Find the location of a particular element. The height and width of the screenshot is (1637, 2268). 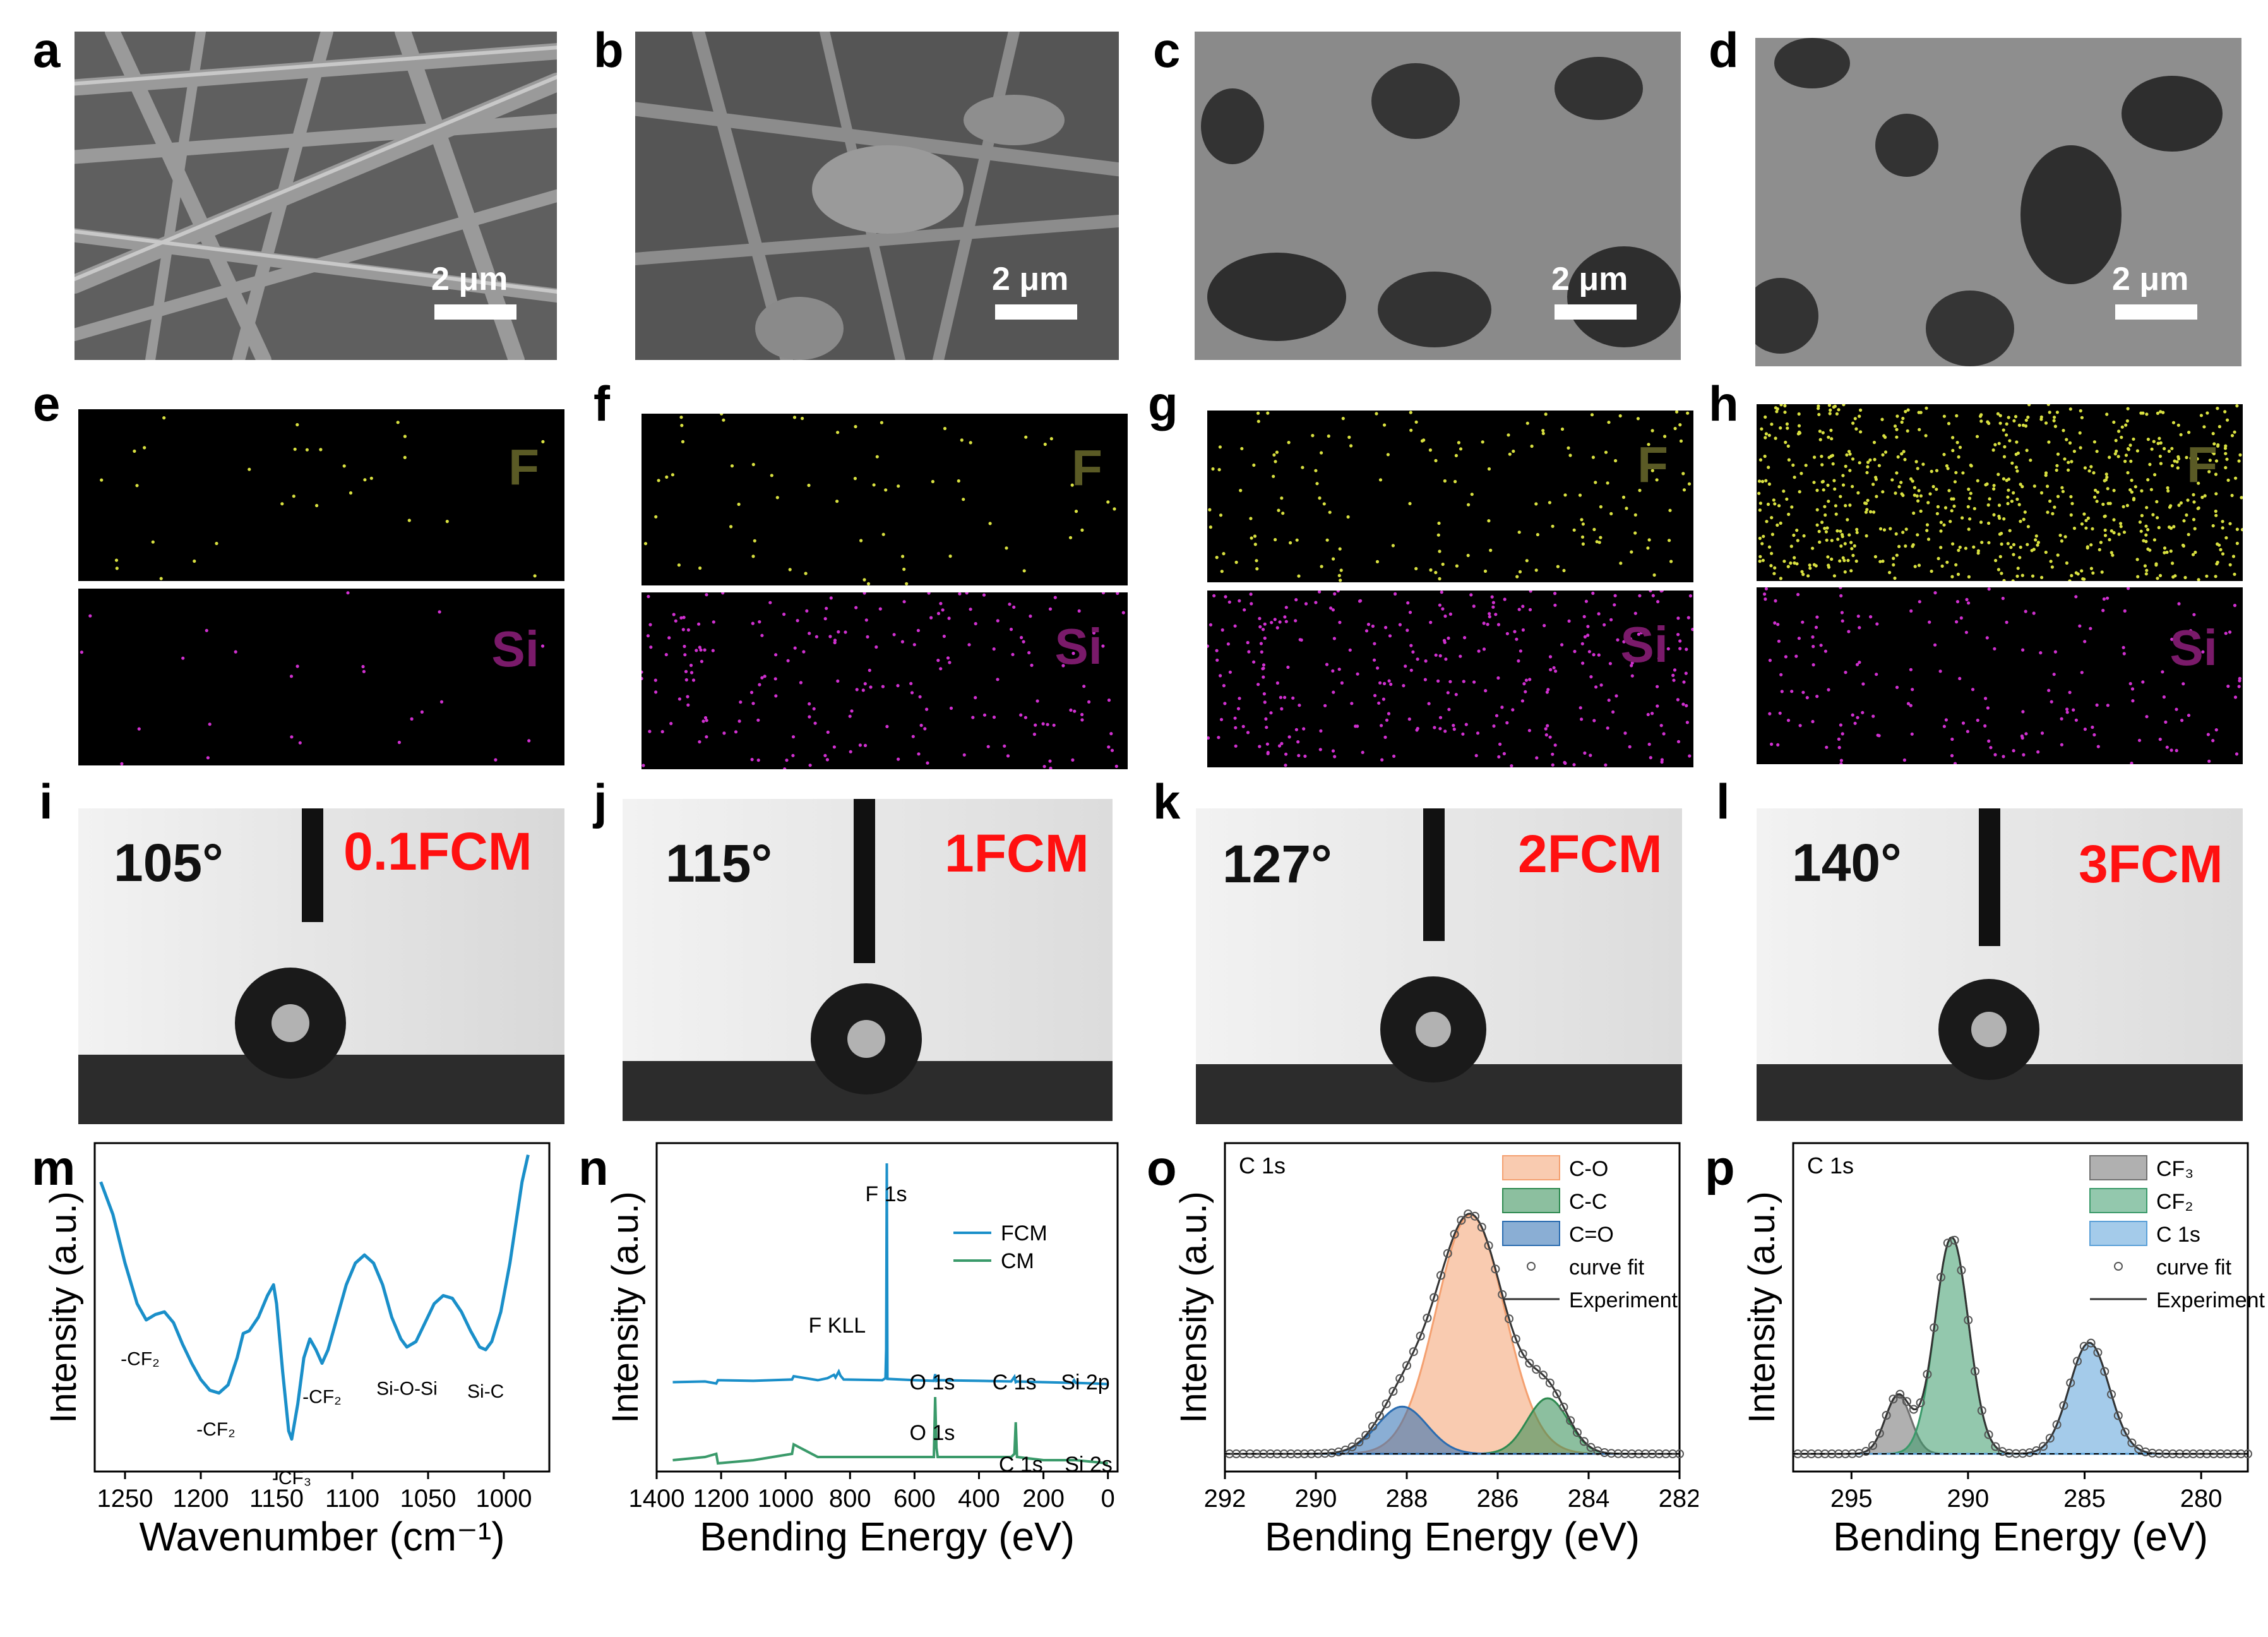

contact-angle-image-j: 115° 1FCM is located at coordinates (868, 960).